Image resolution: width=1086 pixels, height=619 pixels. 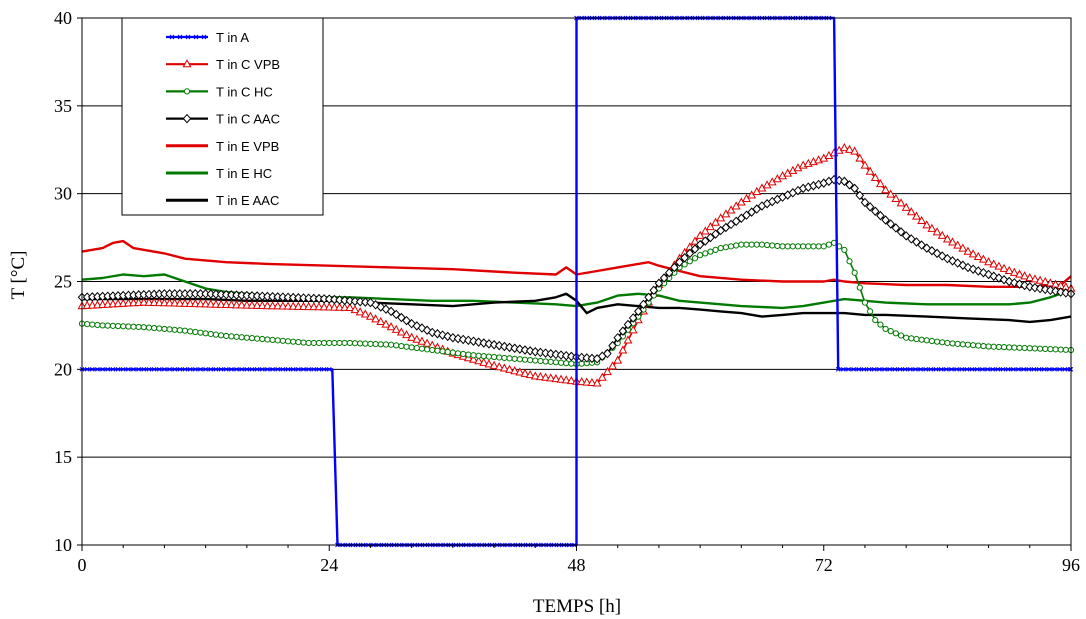 I want to click on legend-label: T in A, so click(x=232, y=37).